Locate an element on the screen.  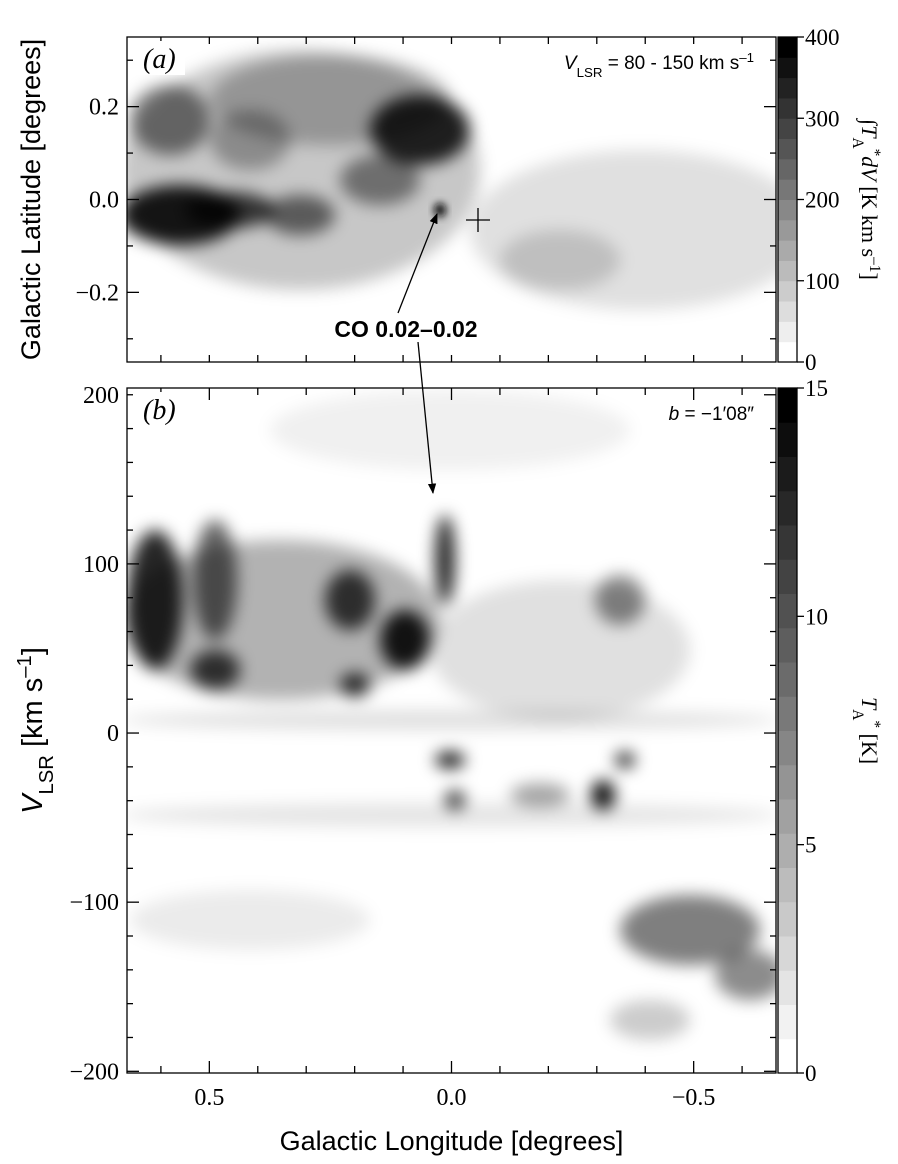
colorbar-tick-label: 200 is located at coordinates (822, 200).